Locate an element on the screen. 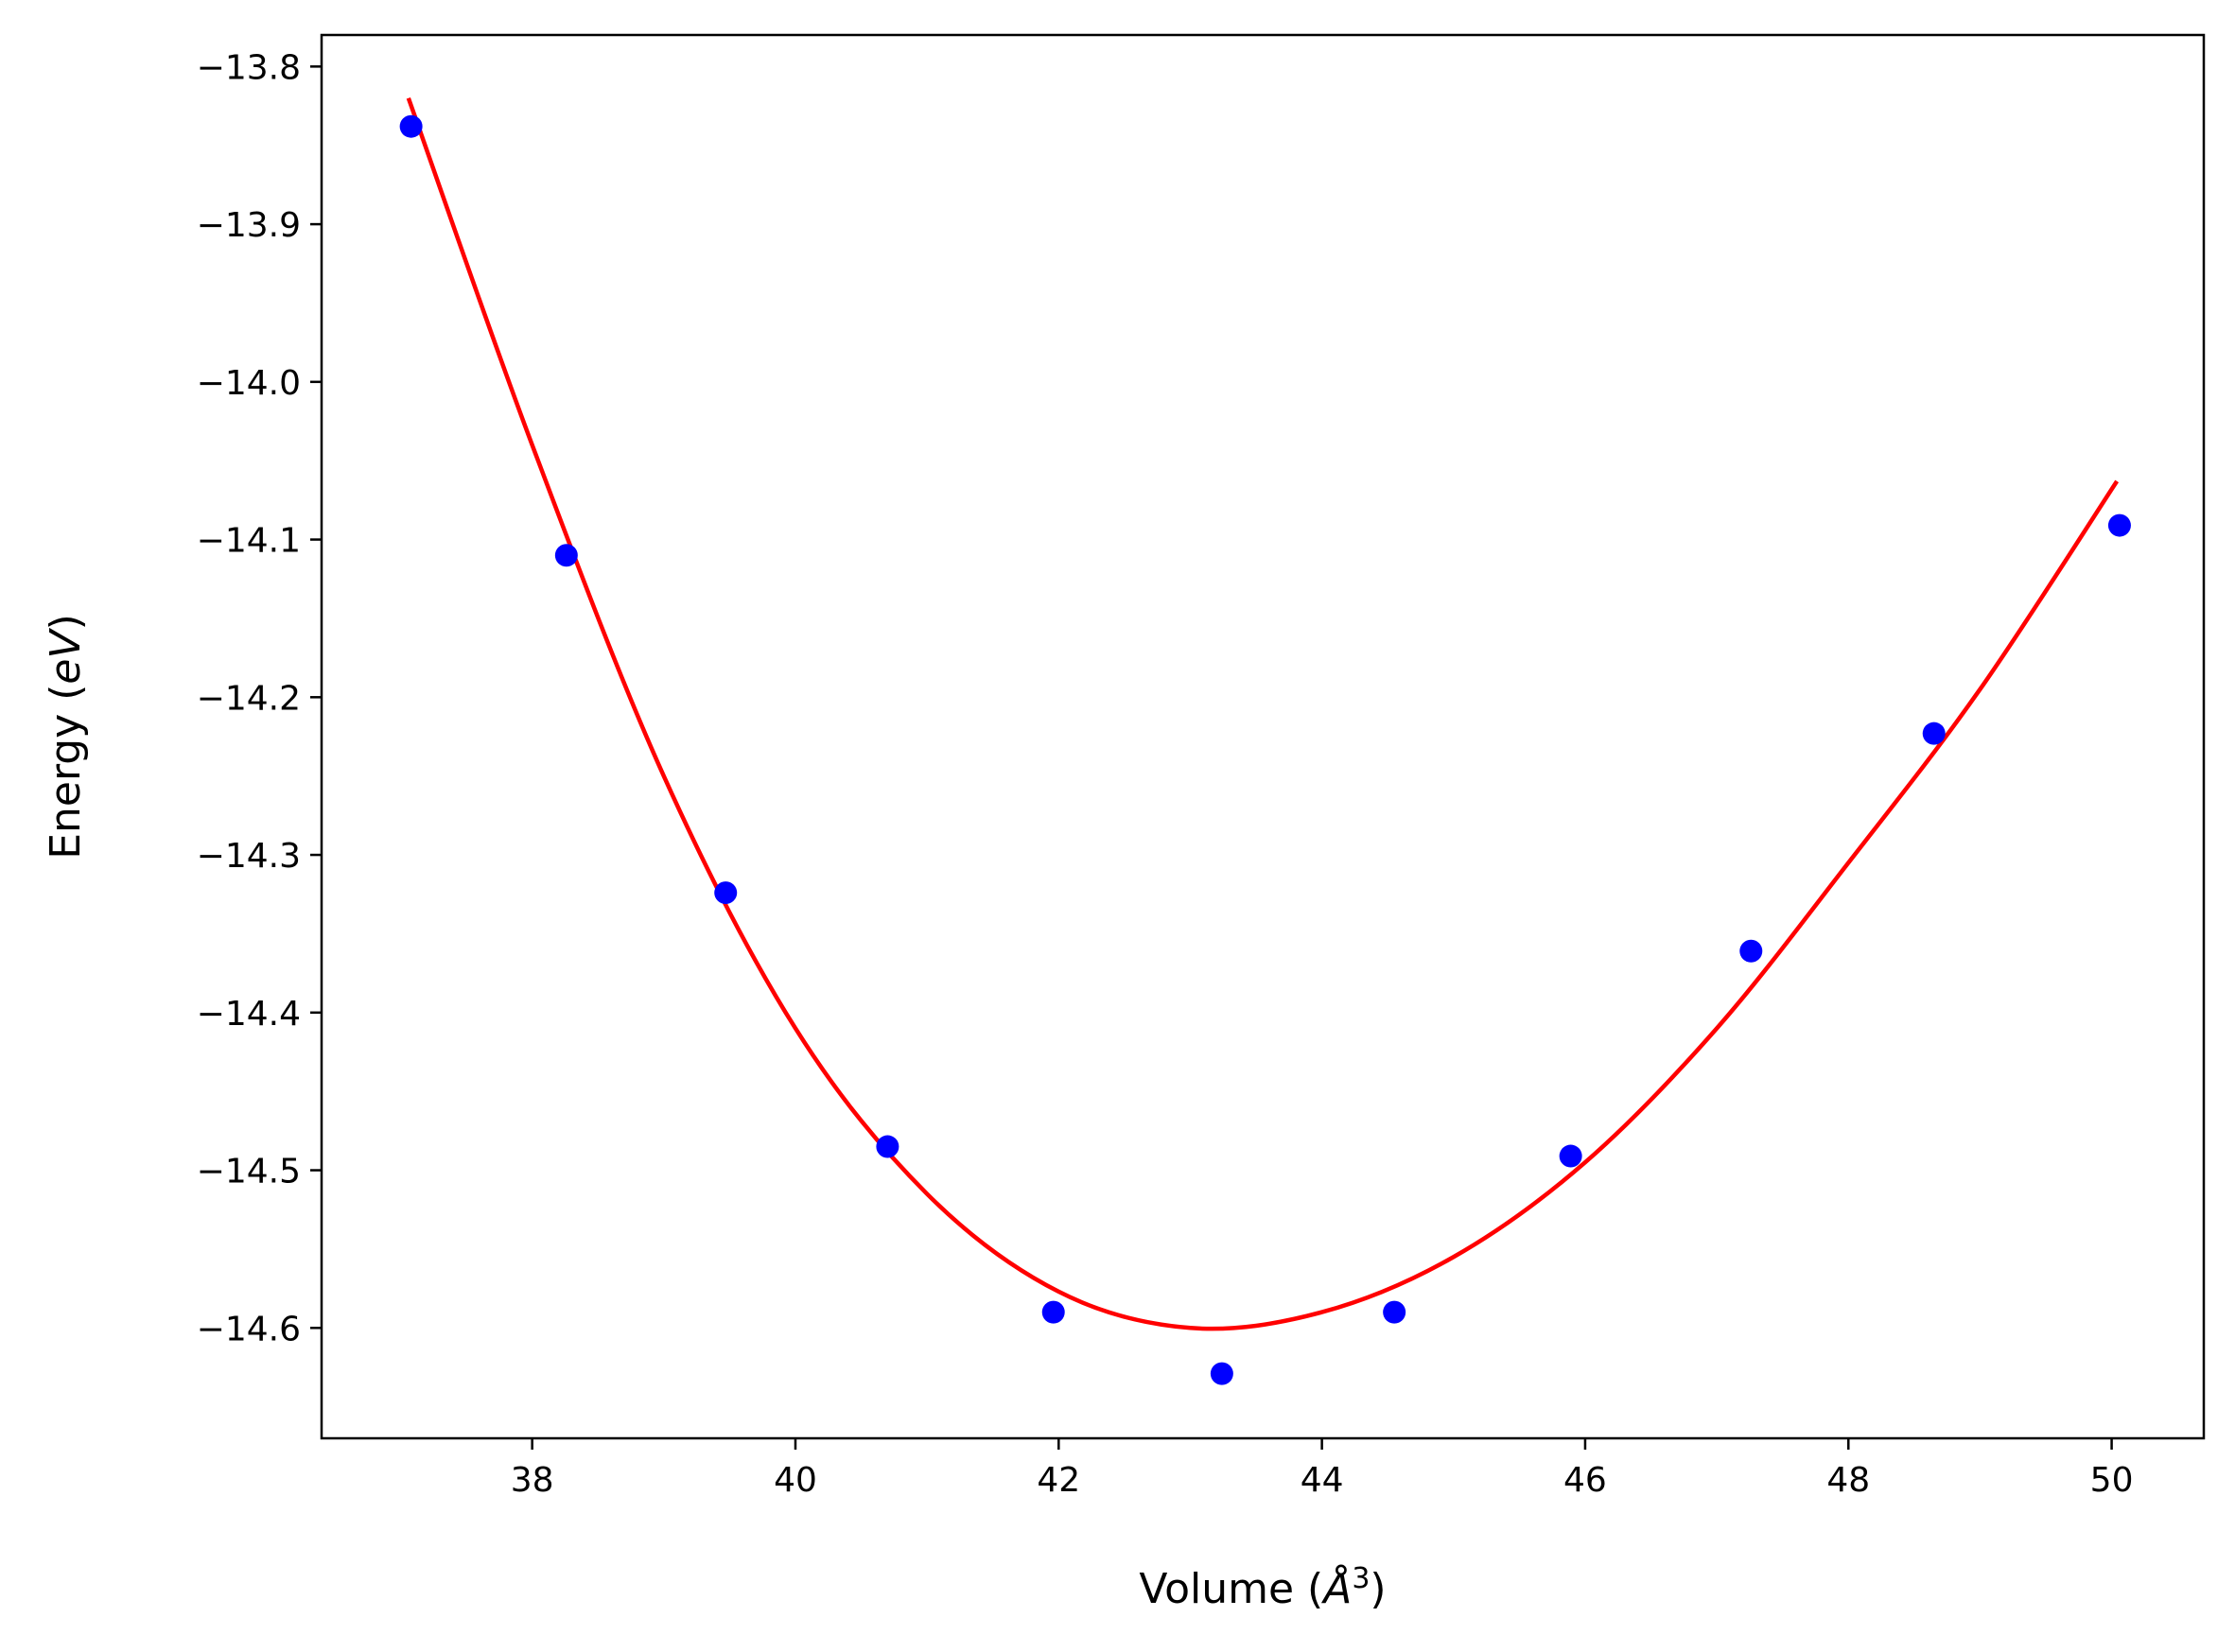 Image resolution: width=2235 pixels, height=1652 pixels. x-tick-label: 48 is located at coordinates (1848, 1481).